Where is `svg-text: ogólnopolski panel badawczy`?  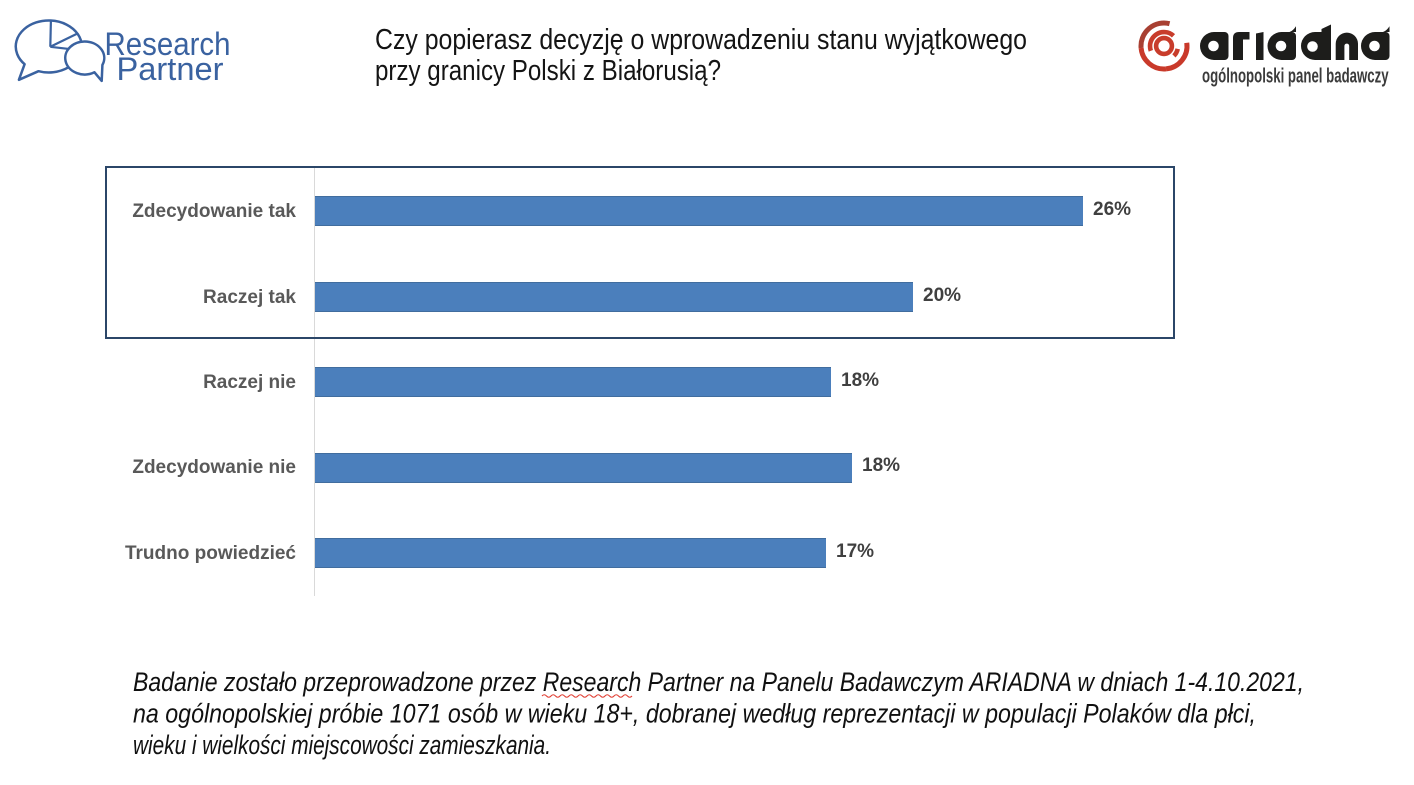
svg-text: ogólnopolski panel badawczy is located at coordinates (1295, 77).